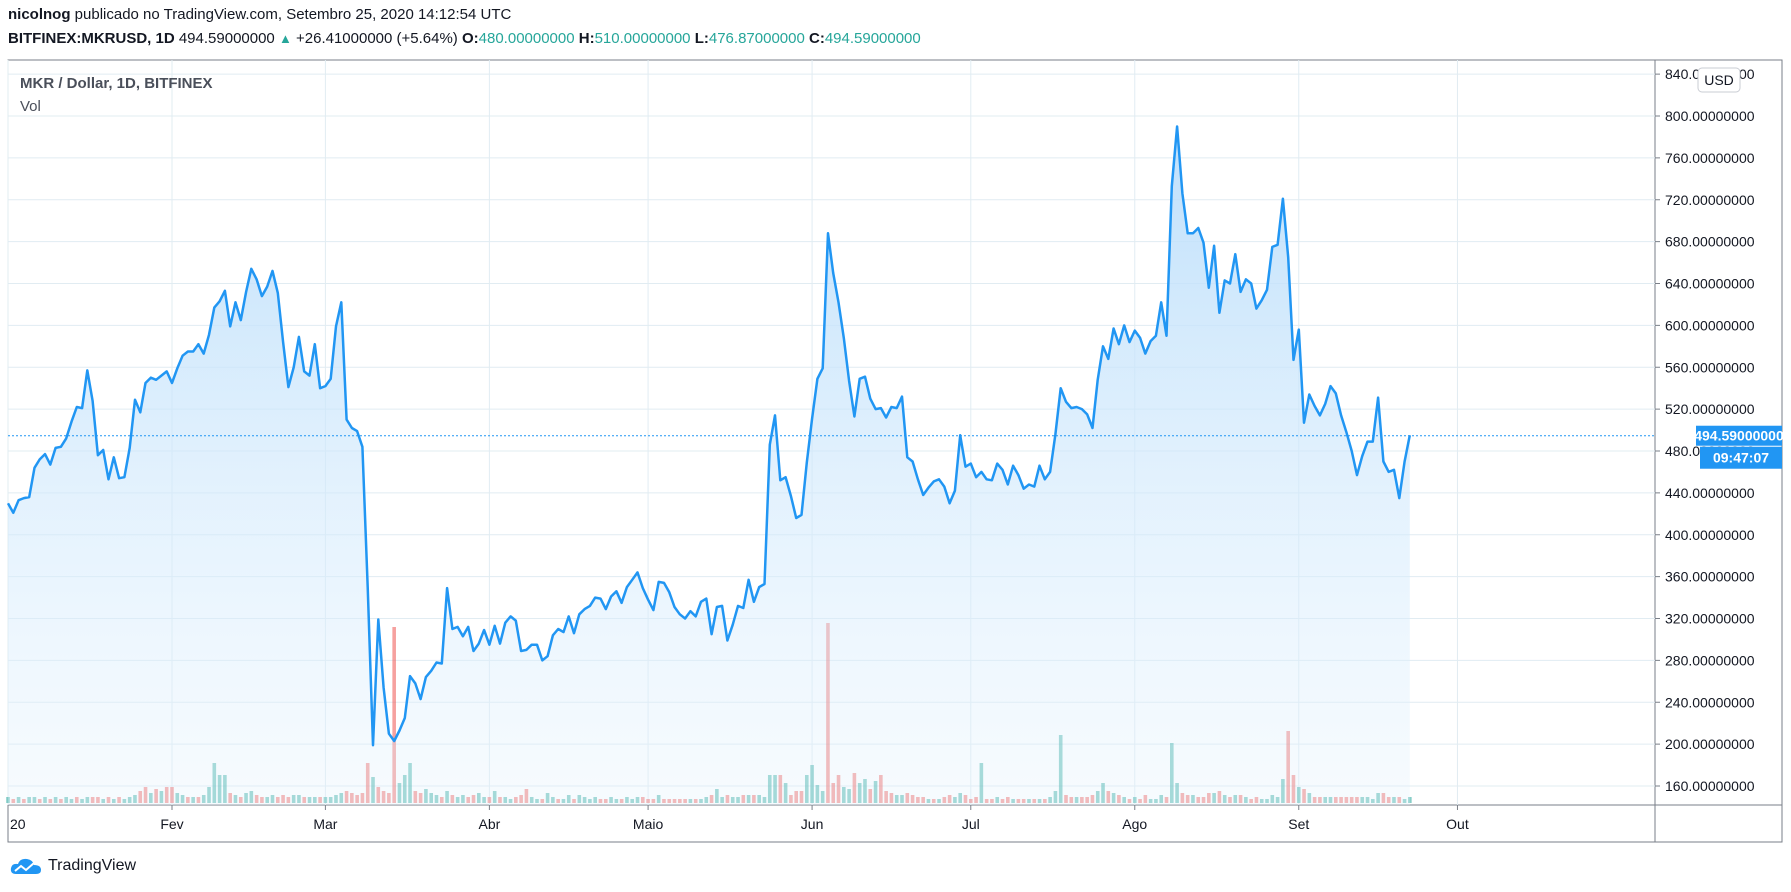 The width and height of the screenshot is (1791, 892). I want to click on symbol-label: BITFINEX:MKRUSD, 1D, so click(91, 38).